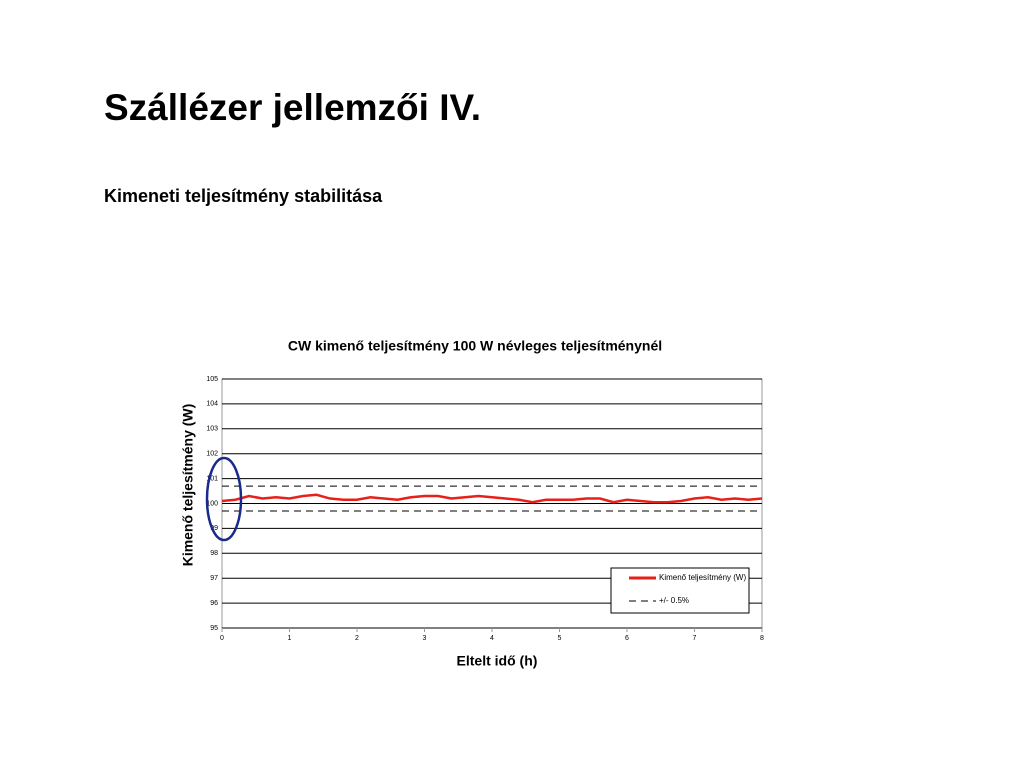  Describe the element at coordinates (212, 404) in the screenshot. I see `y-tick-label: 104` at that location.